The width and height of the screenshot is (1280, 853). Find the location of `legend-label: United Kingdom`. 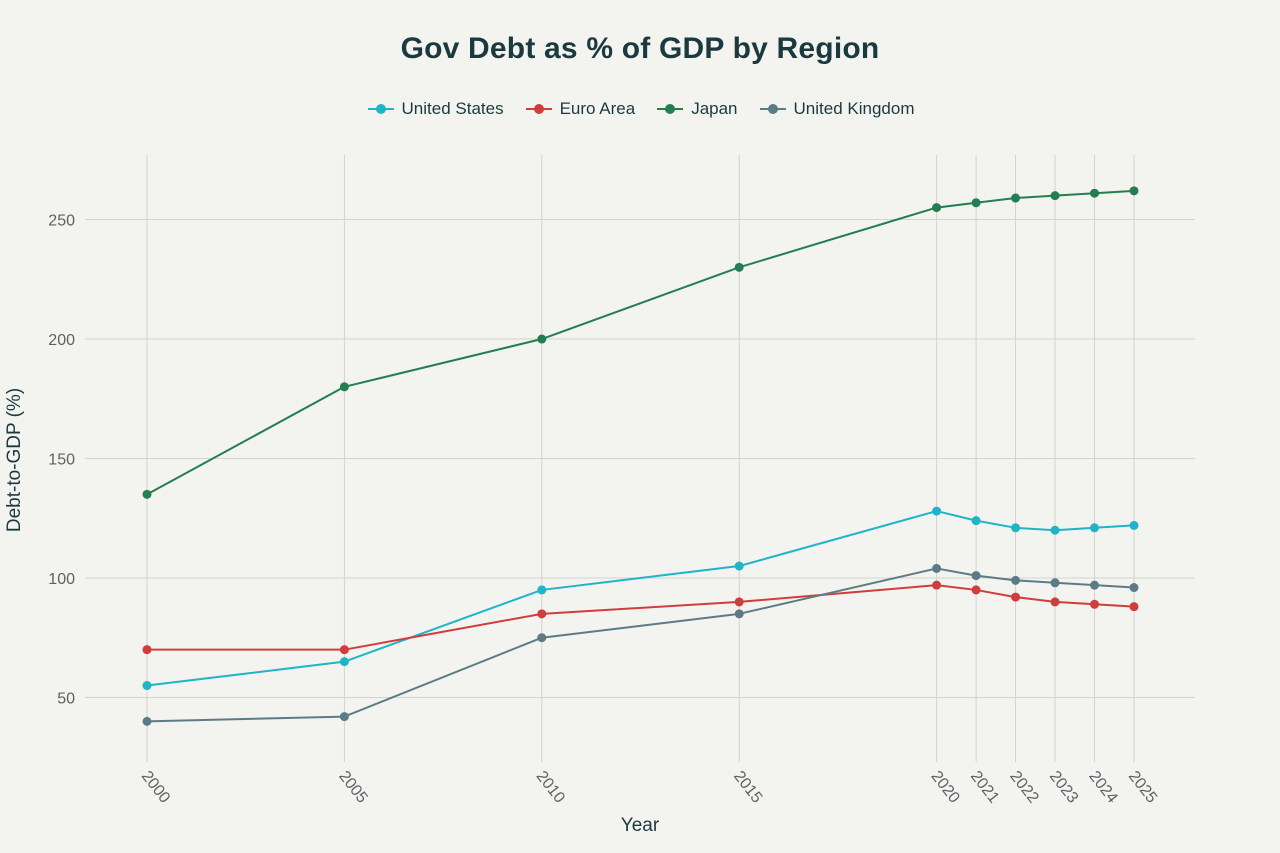

legend-label: United Kingdom is located at coordinates (854, 108).